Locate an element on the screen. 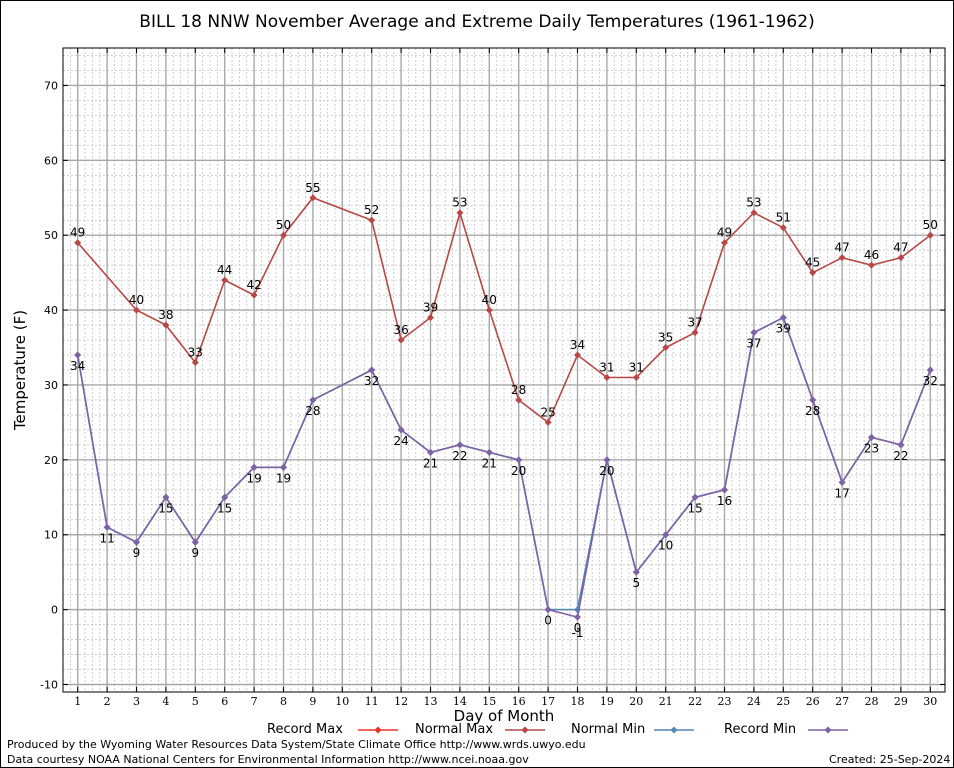 This screenshot has height=768, width=954. x-tick-label: 27 is located at coordinates (842, 701).